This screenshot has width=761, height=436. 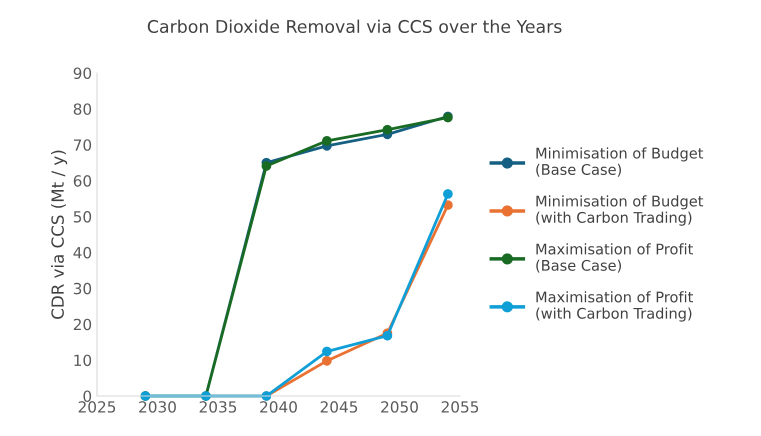 I want to click on chart-title: Carbon Dioxide Removal via CCS over the Years, so click(x=355, y=27).